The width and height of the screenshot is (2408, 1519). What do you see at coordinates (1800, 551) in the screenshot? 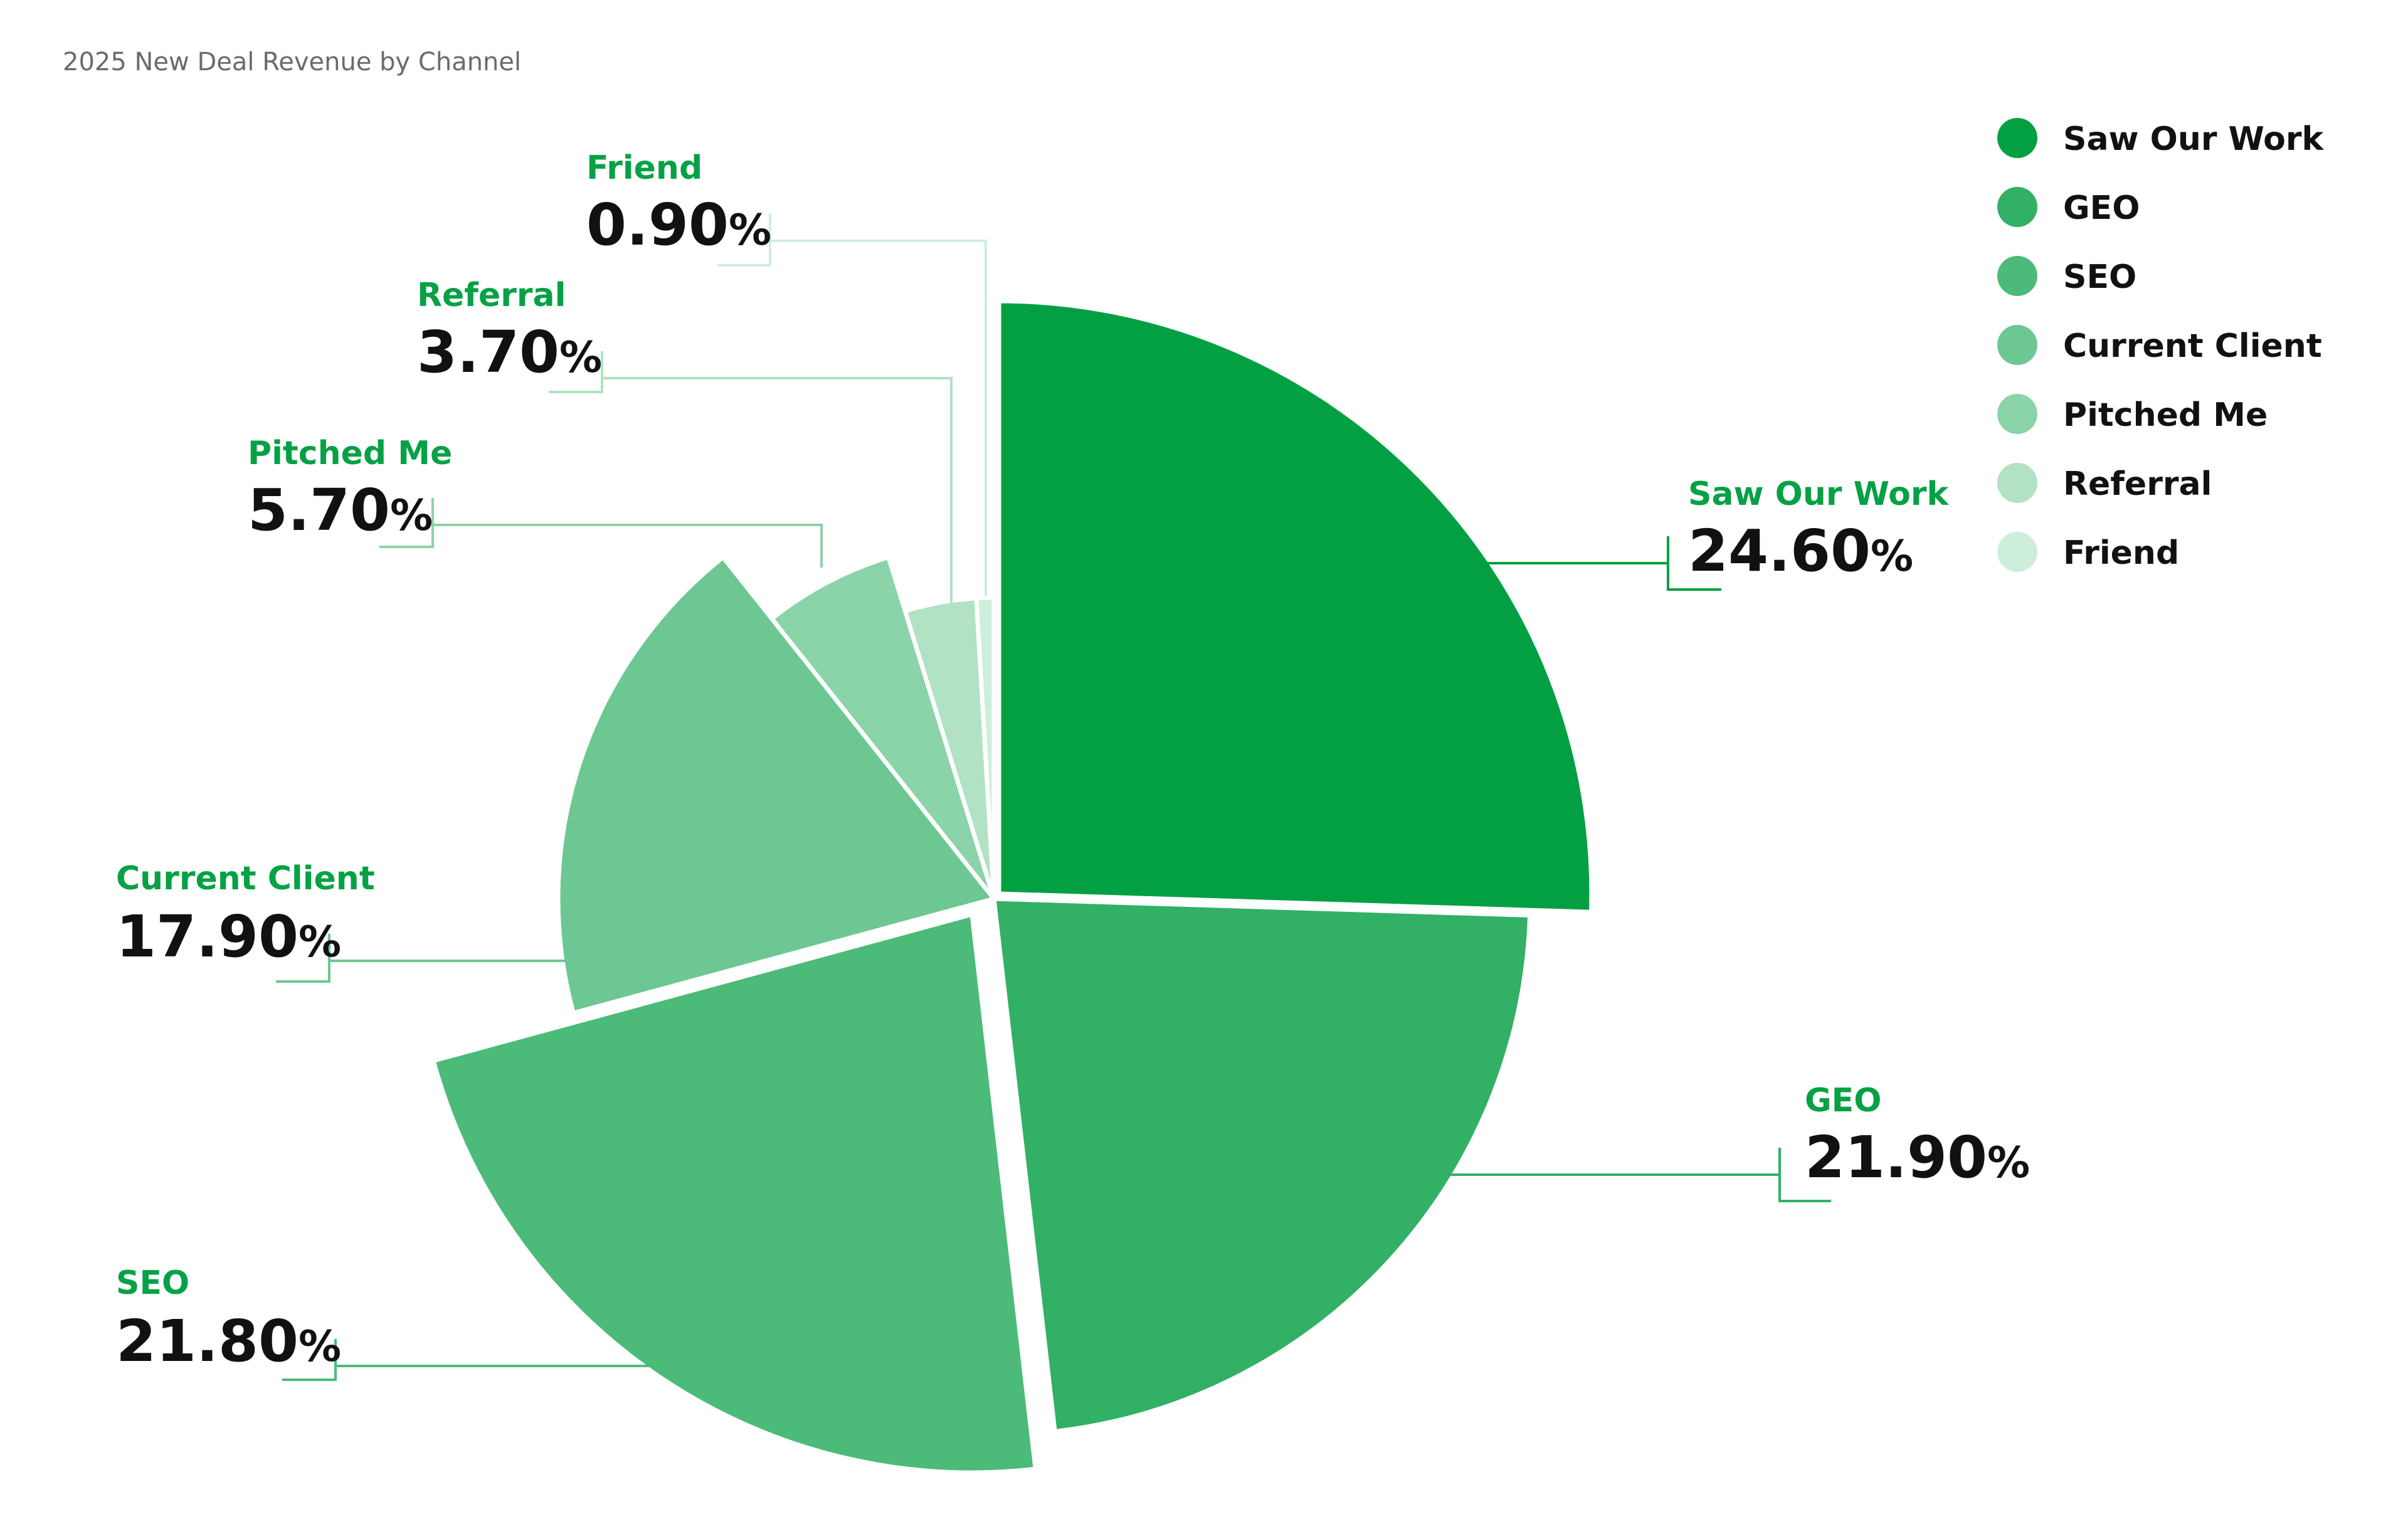
I see `slice-value-saw-our-work: 24.60%` at bounding box center [1800, 551].